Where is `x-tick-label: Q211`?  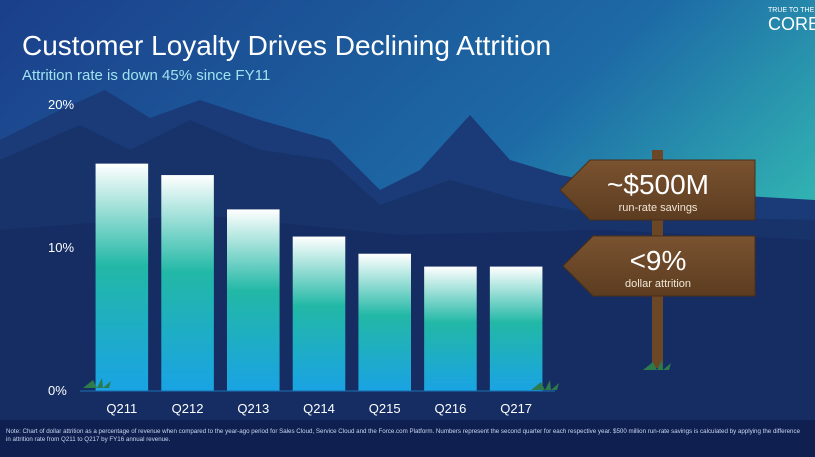 x-tick-label: Q211 is located at coordinates (121, 408).